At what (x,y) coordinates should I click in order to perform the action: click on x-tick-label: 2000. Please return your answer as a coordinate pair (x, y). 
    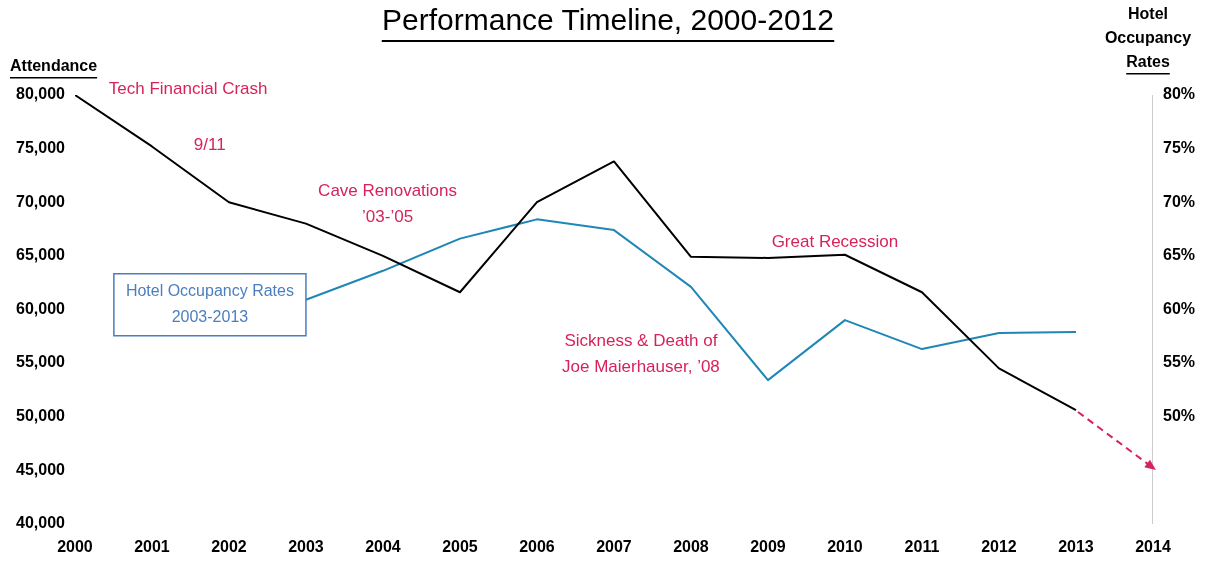
    Looking at the image, I should click on (75, 546).